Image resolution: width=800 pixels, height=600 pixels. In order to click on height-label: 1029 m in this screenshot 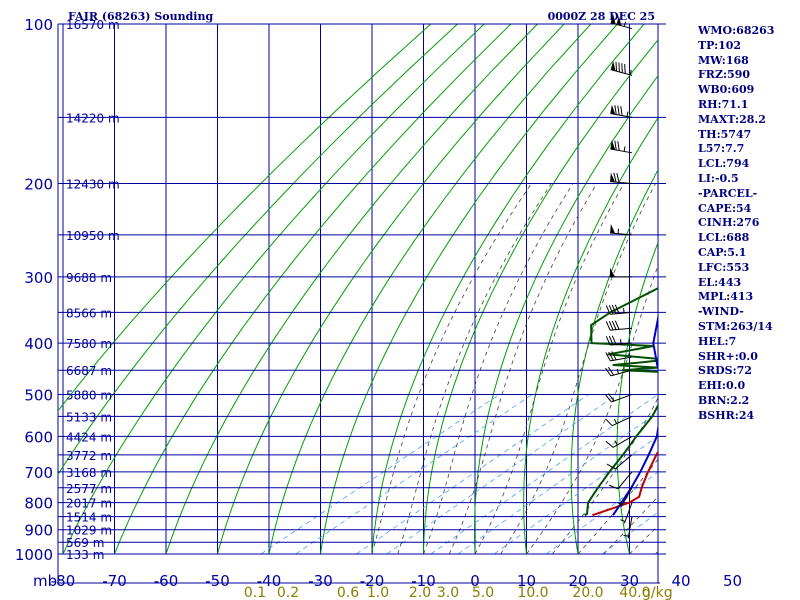, I will do `click(89, 531)`.